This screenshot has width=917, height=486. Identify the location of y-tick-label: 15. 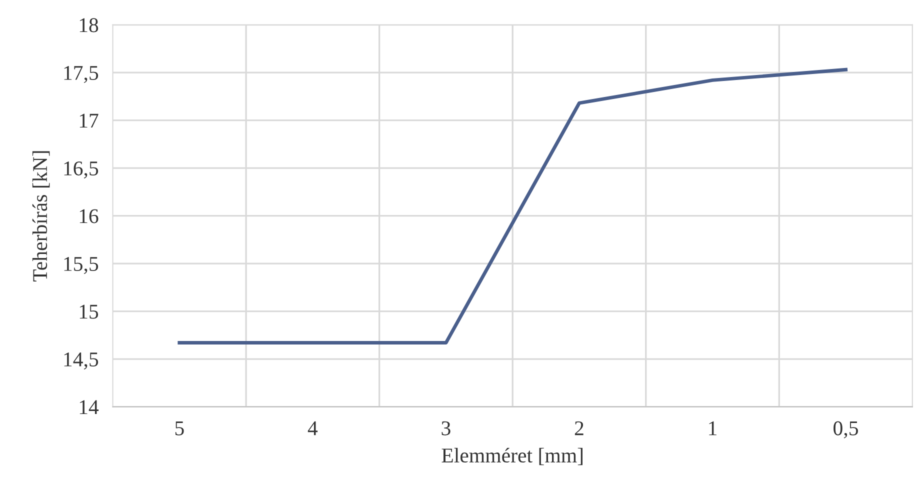
(89, 311).